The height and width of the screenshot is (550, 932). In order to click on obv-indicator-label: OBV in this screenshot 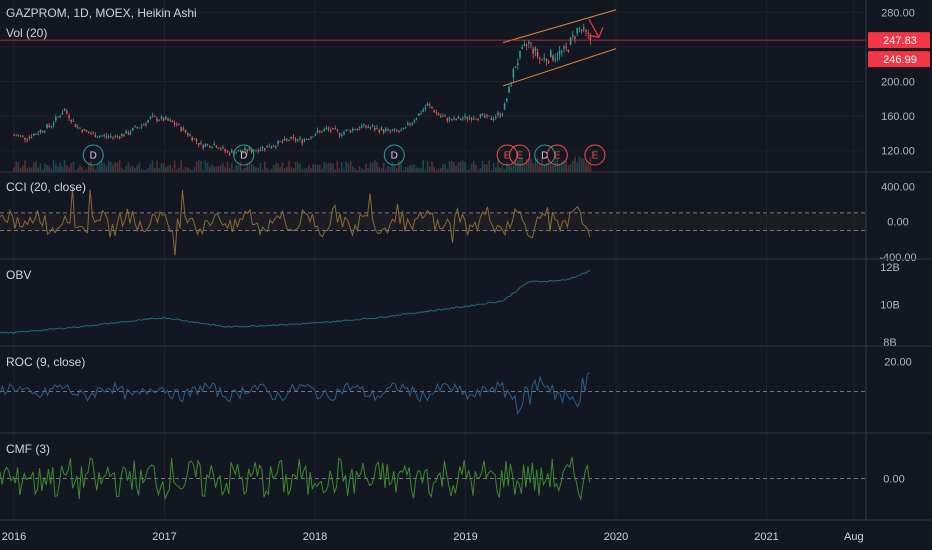, I will do `click(19, 275)`.